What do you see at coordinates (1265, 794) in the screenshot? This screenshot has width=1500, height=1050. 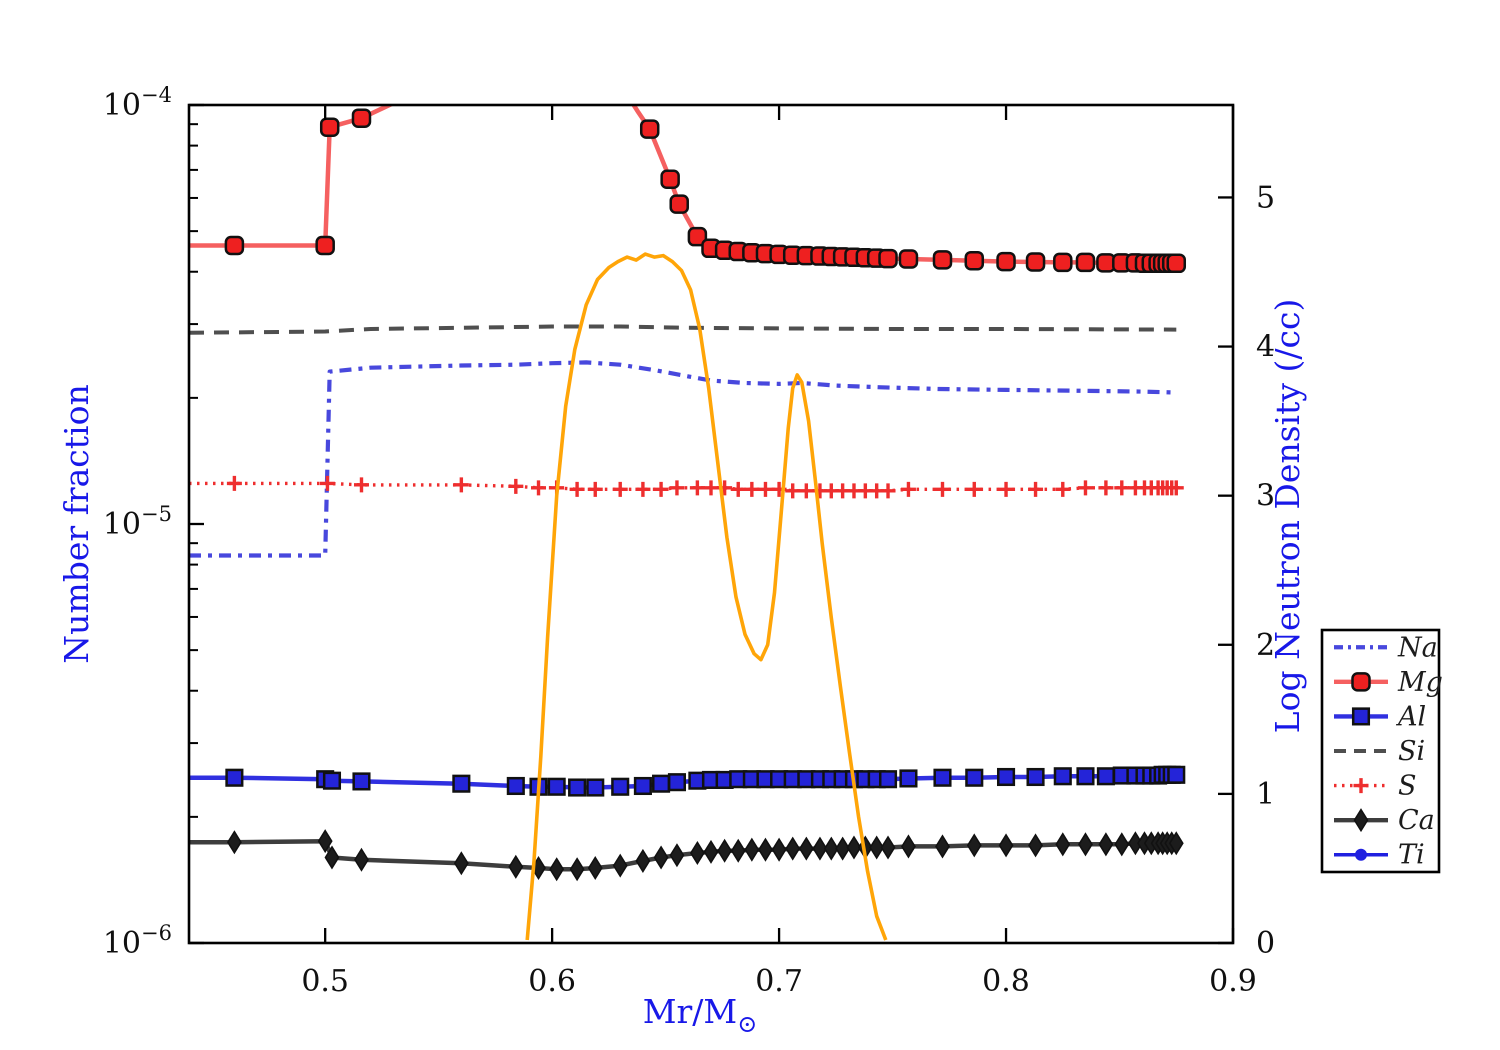 I see `y-right-tick-label: 1` at bounding box center [1265, 794].